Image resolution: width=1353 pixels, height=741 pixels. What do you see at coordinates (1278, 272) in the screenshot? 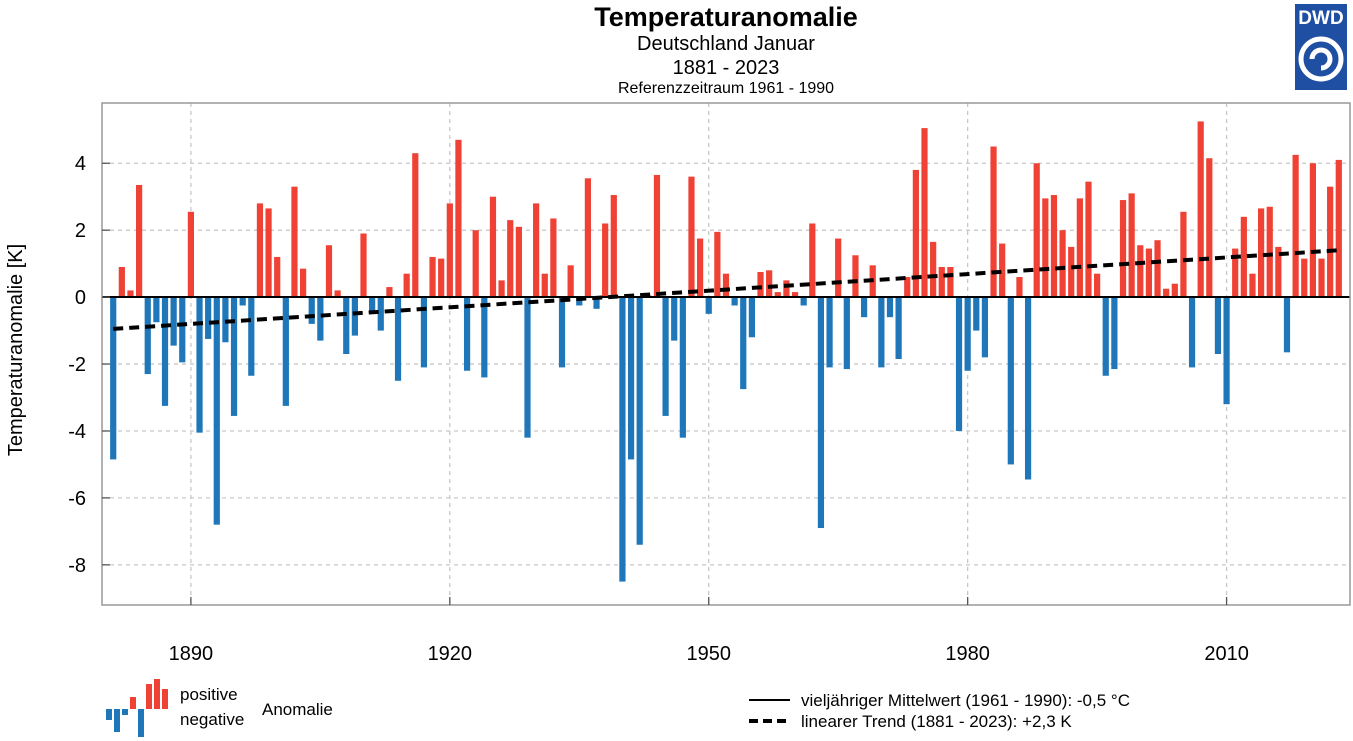
I see `bar-2016` at bounding box center [1278, 272].